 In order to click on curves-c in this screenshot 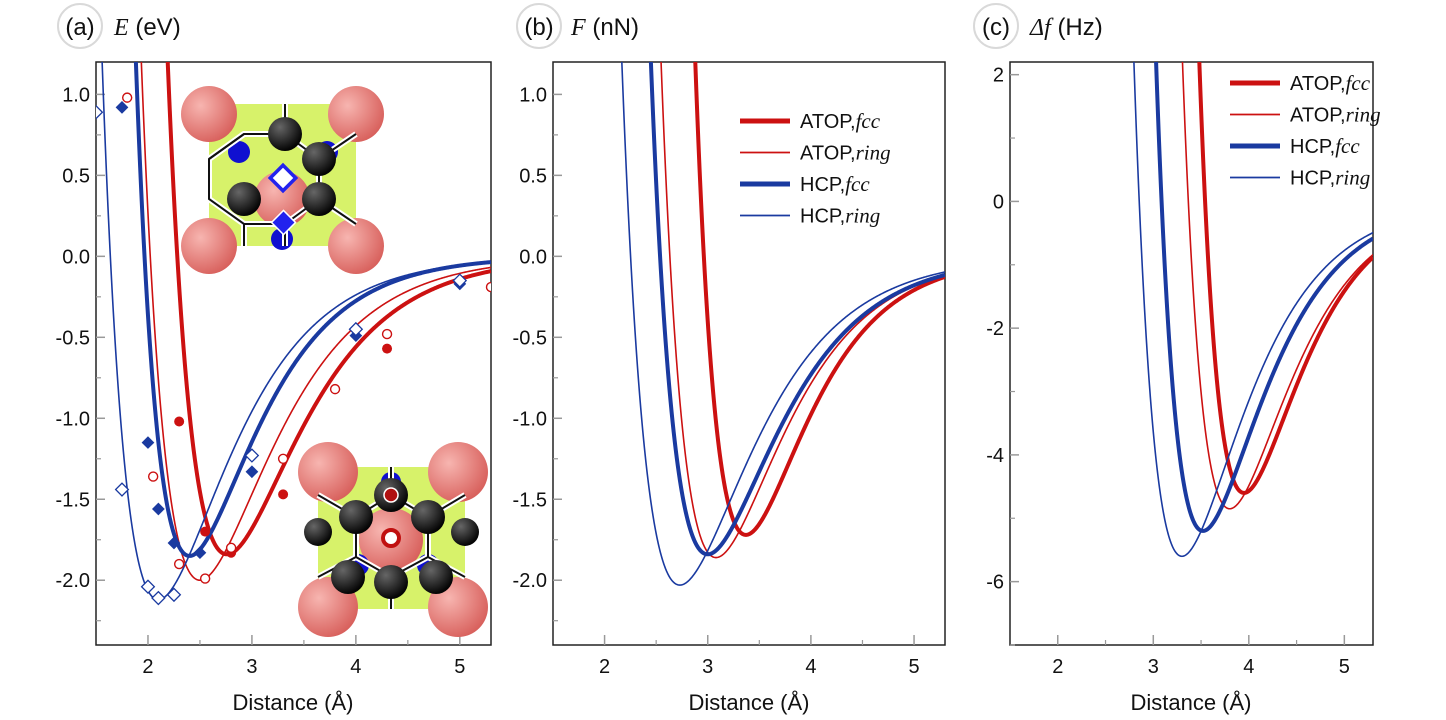, I will do `click(1253, 310)`.